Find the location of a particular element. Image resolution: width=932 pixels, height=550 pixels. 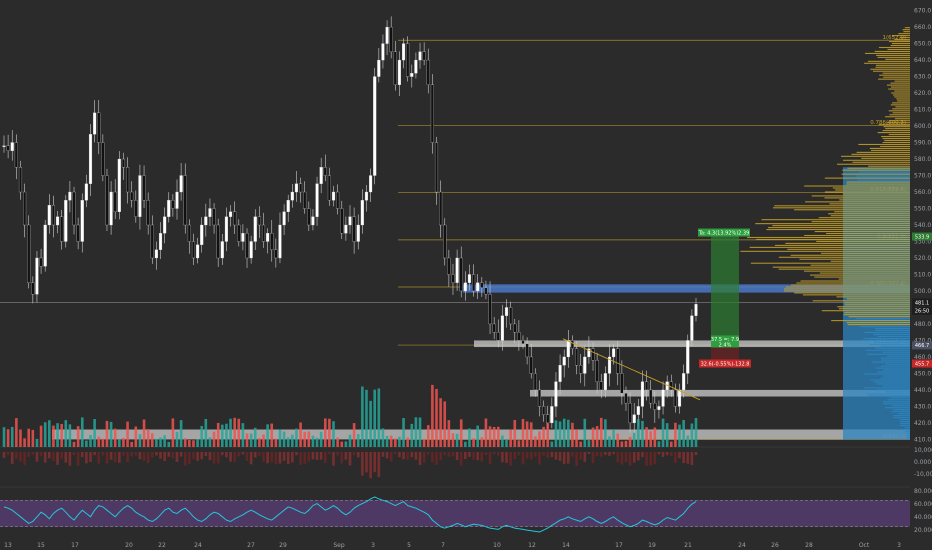

x-tick-15: 17 is located at coordinates (619, 545).